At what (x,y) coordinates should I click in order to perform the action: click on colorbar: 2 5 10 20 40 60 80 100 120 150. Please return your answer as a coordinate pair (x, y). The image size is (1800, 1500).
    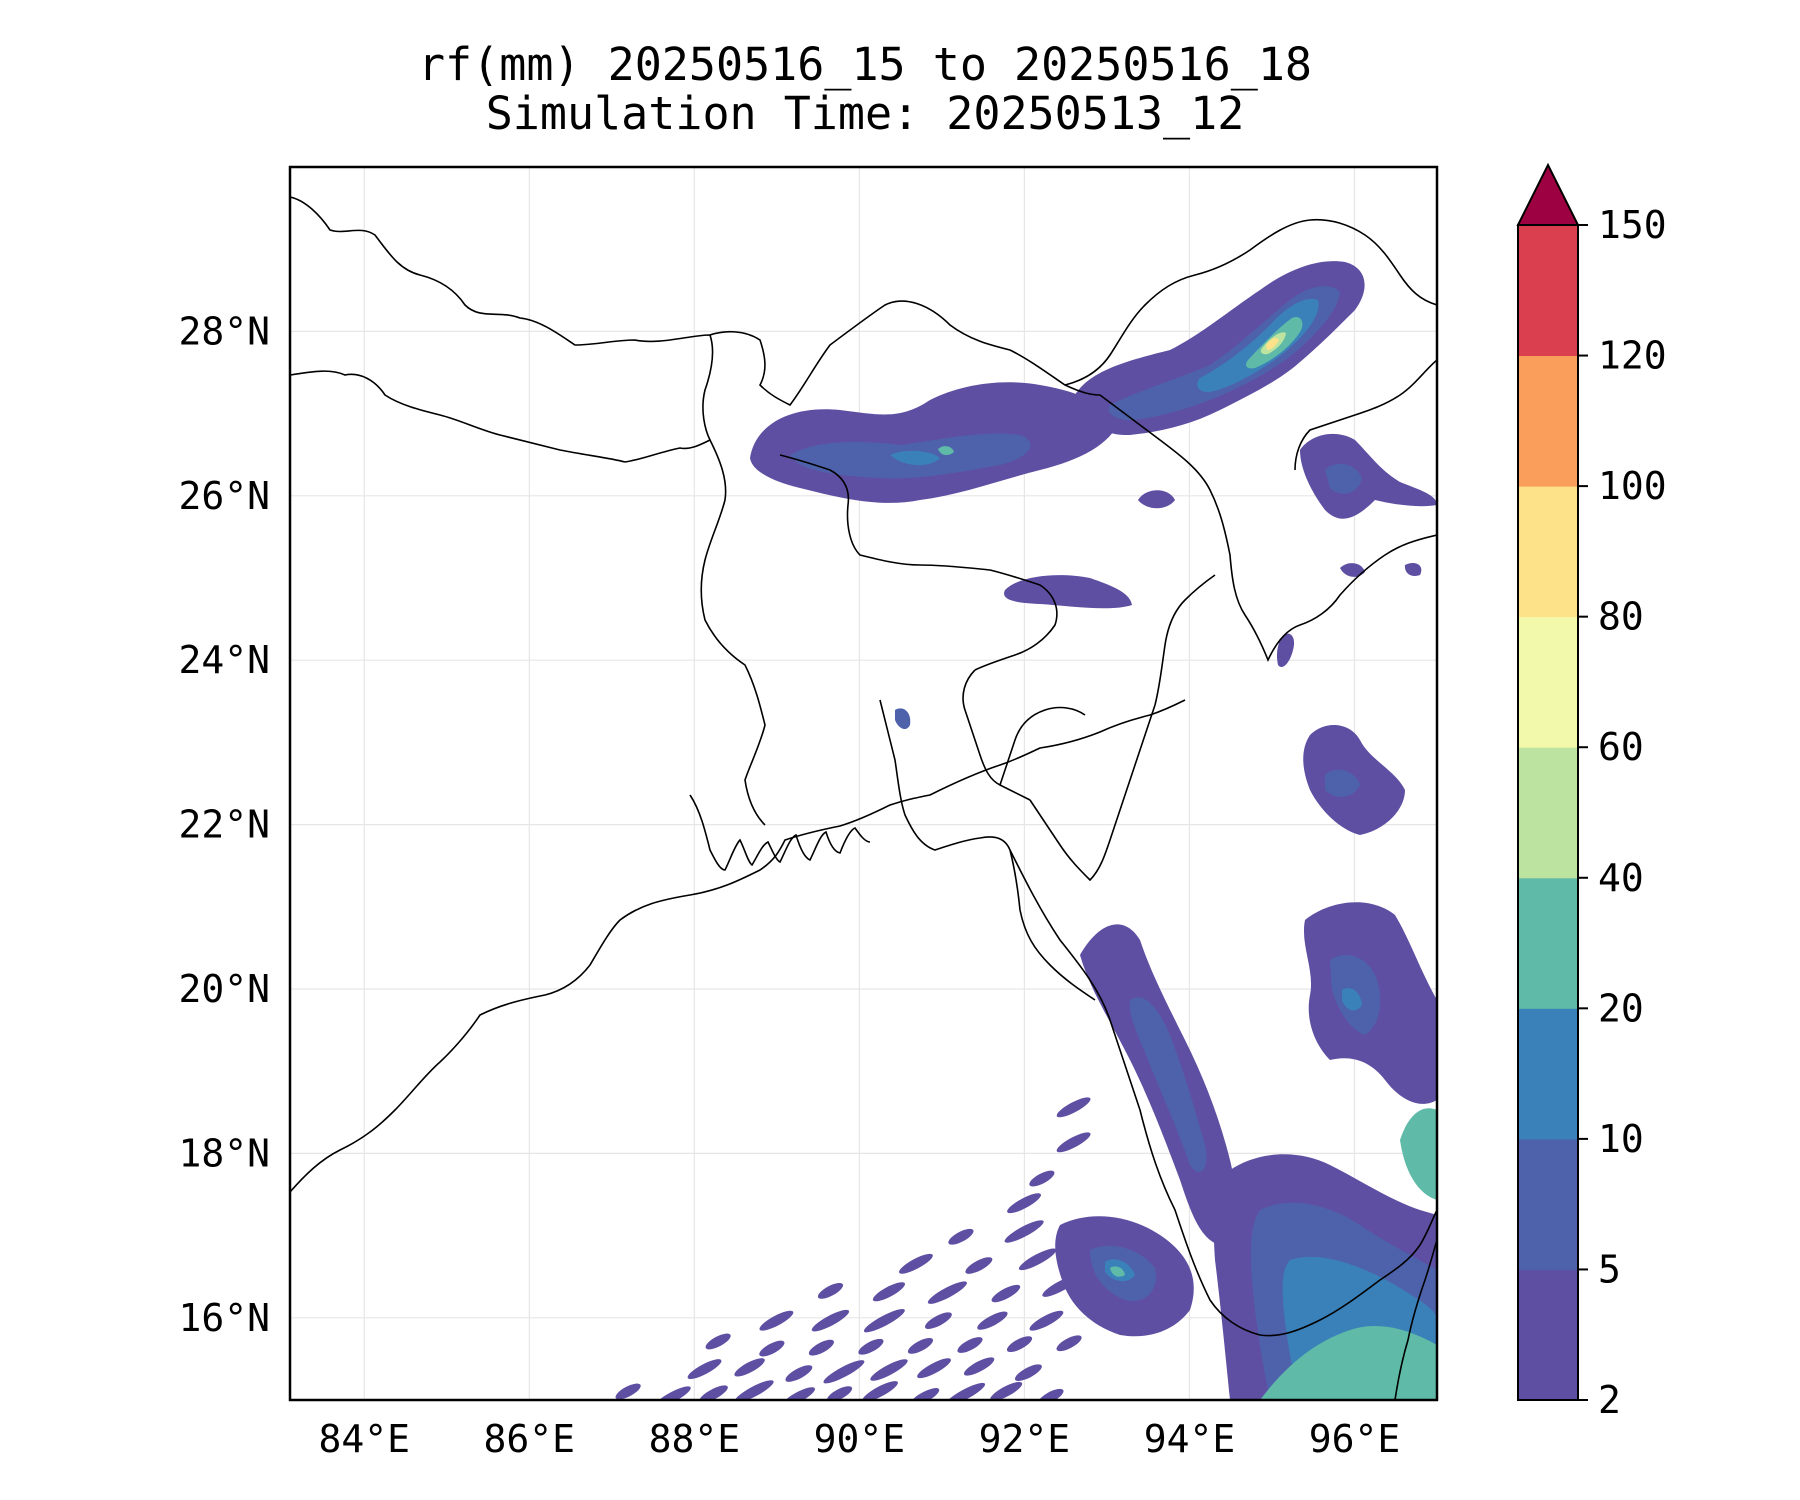
    Looking at the image, I should click on (1591, 792).